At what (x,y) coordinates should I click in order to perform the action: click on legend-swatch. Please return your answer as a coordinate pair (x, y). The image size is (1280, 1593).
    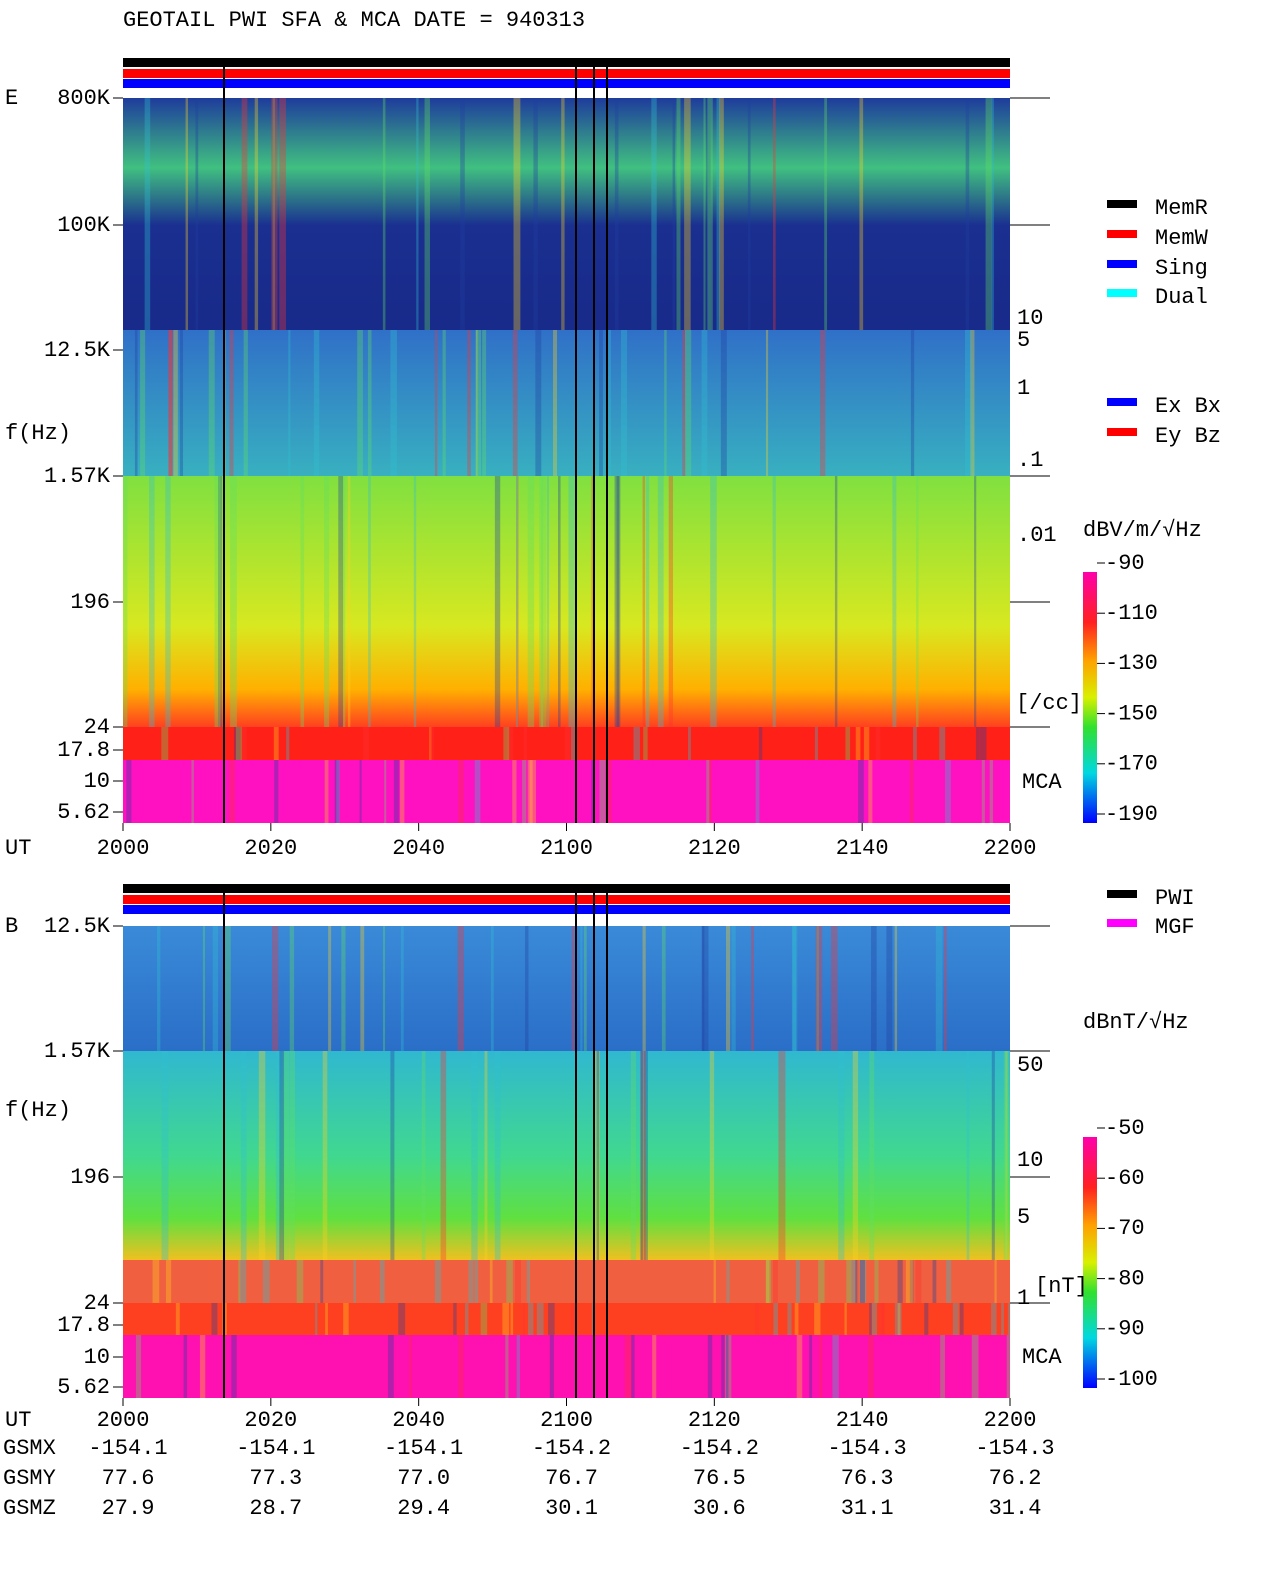
    Looking at the image, I should click on (1122, 923).